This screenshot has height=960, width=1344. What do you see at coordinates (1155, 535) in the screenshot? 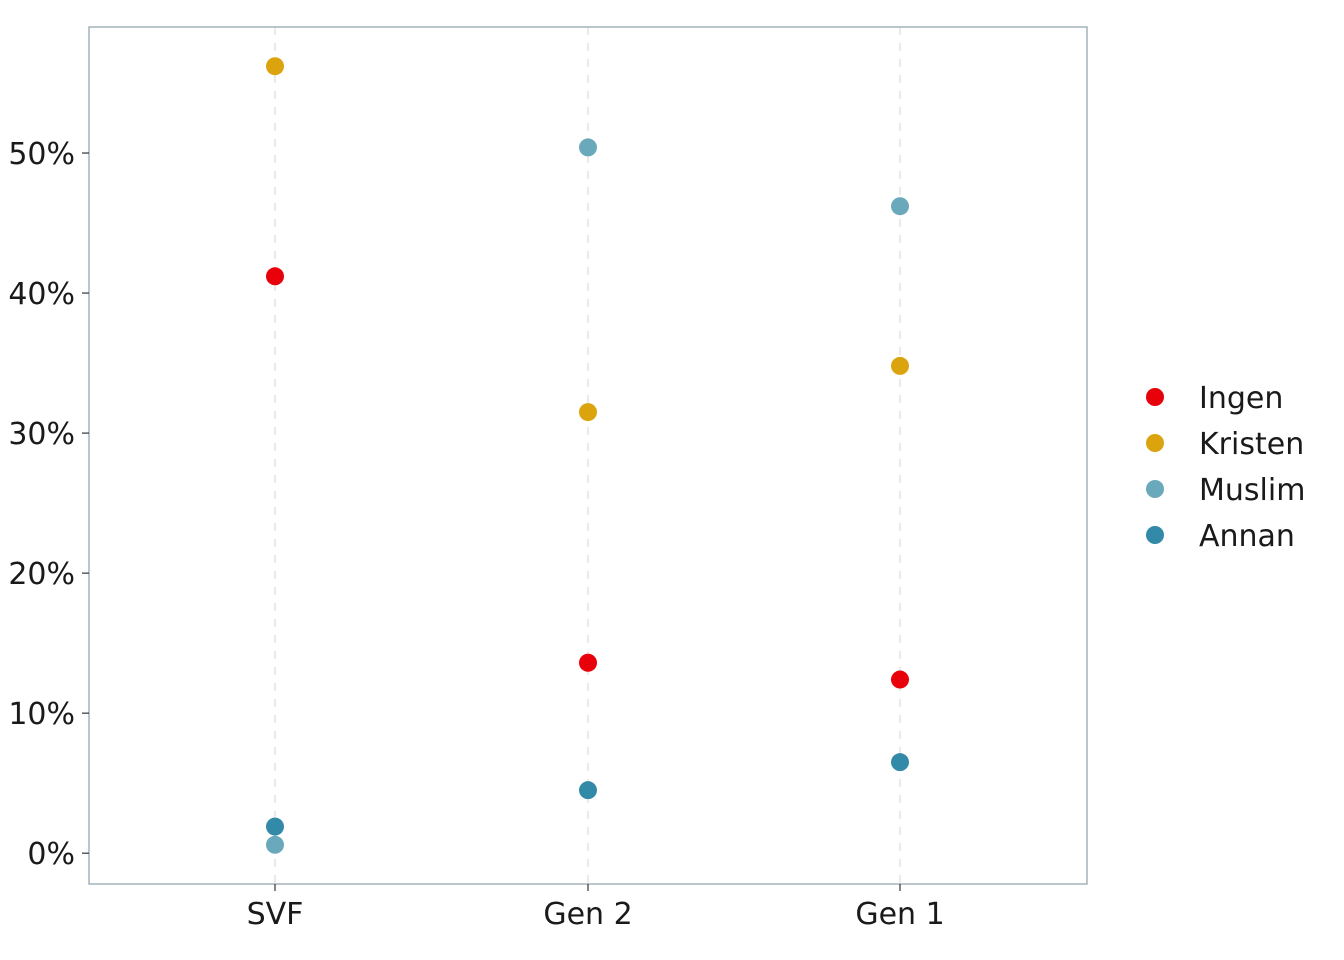
I see `legend-key-annan` at bounding box center [1155, 535].